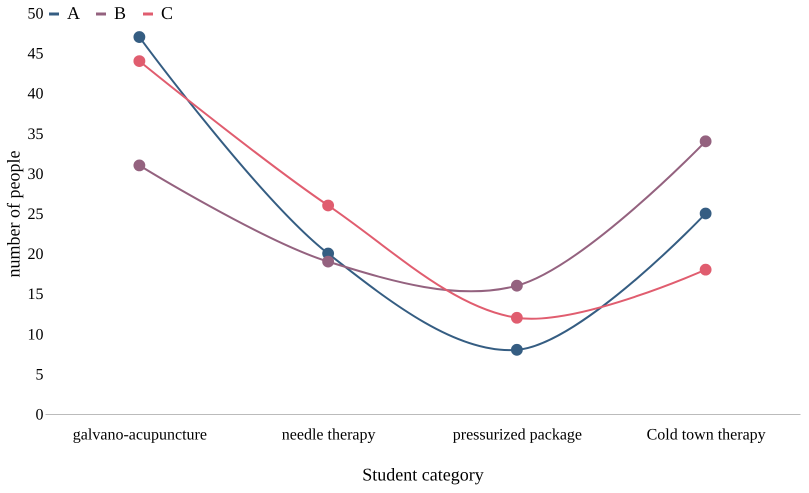  Describe the element at coordinates (73, 13) in the screenshot. I see `legend-label: A` at that location.